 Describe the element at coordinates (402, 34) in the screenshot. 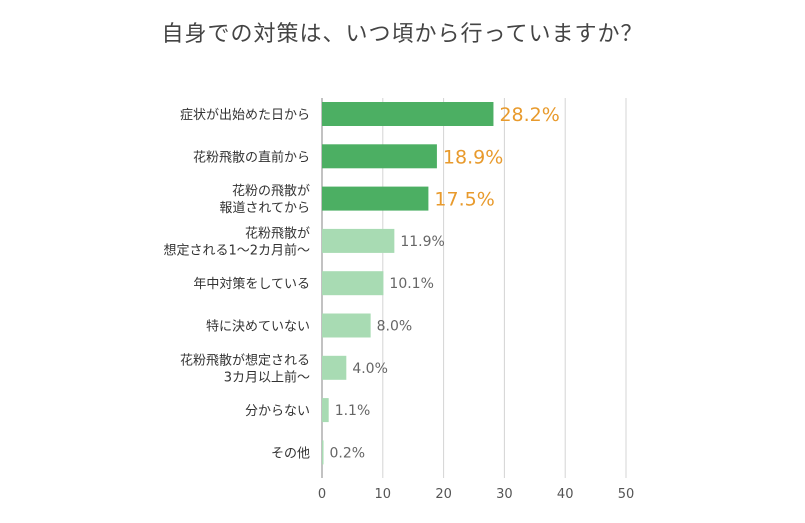

I see `chart-title: 自身での対策は、いつ頃から行っていますか？` at that location.